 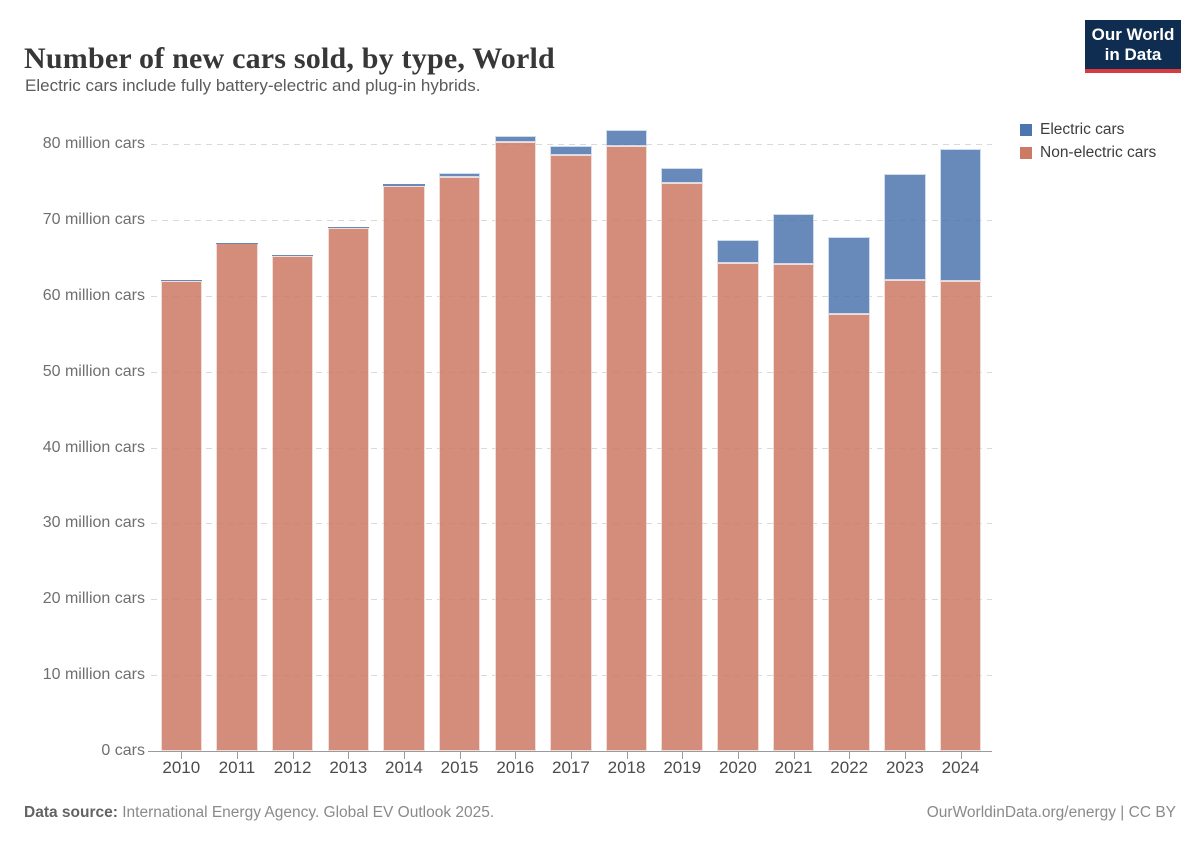 What do you see at coordinates (289, 59) in the screenshot?
I see `page-title: Number of new cars sold, by type, World` at bounding box center [289, 59].